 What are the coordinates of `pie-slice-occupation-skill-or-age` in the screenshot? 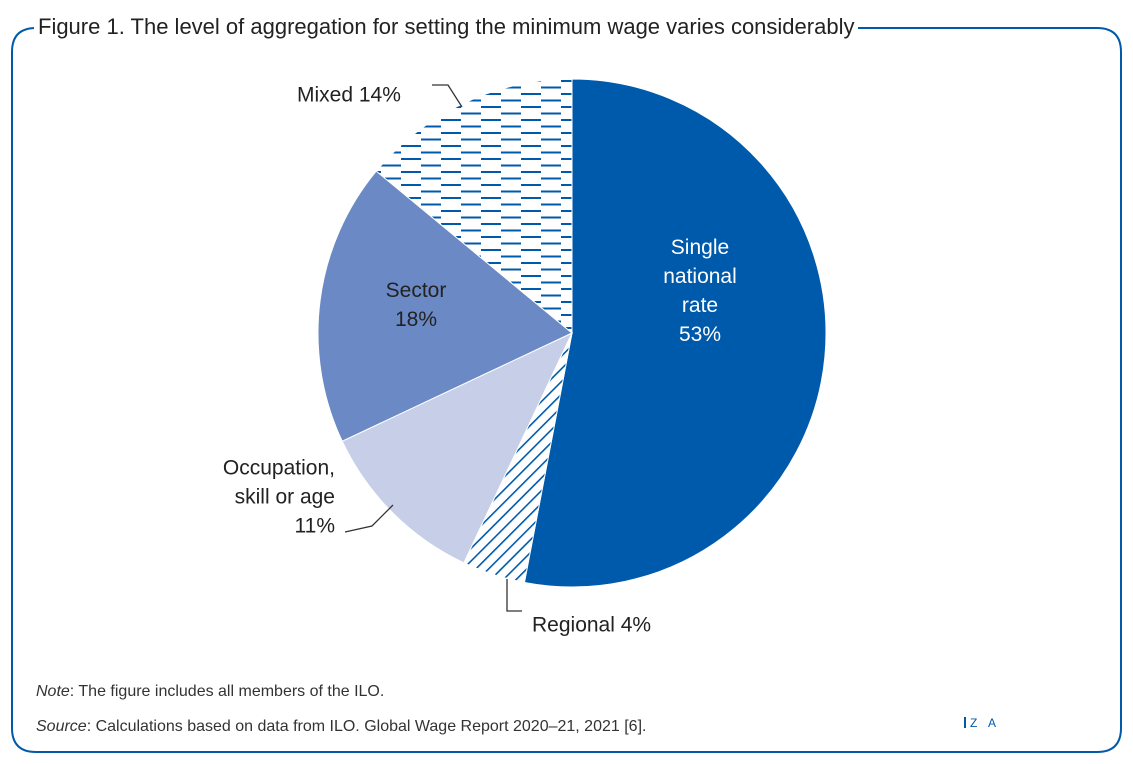 It's located at (457, 447).